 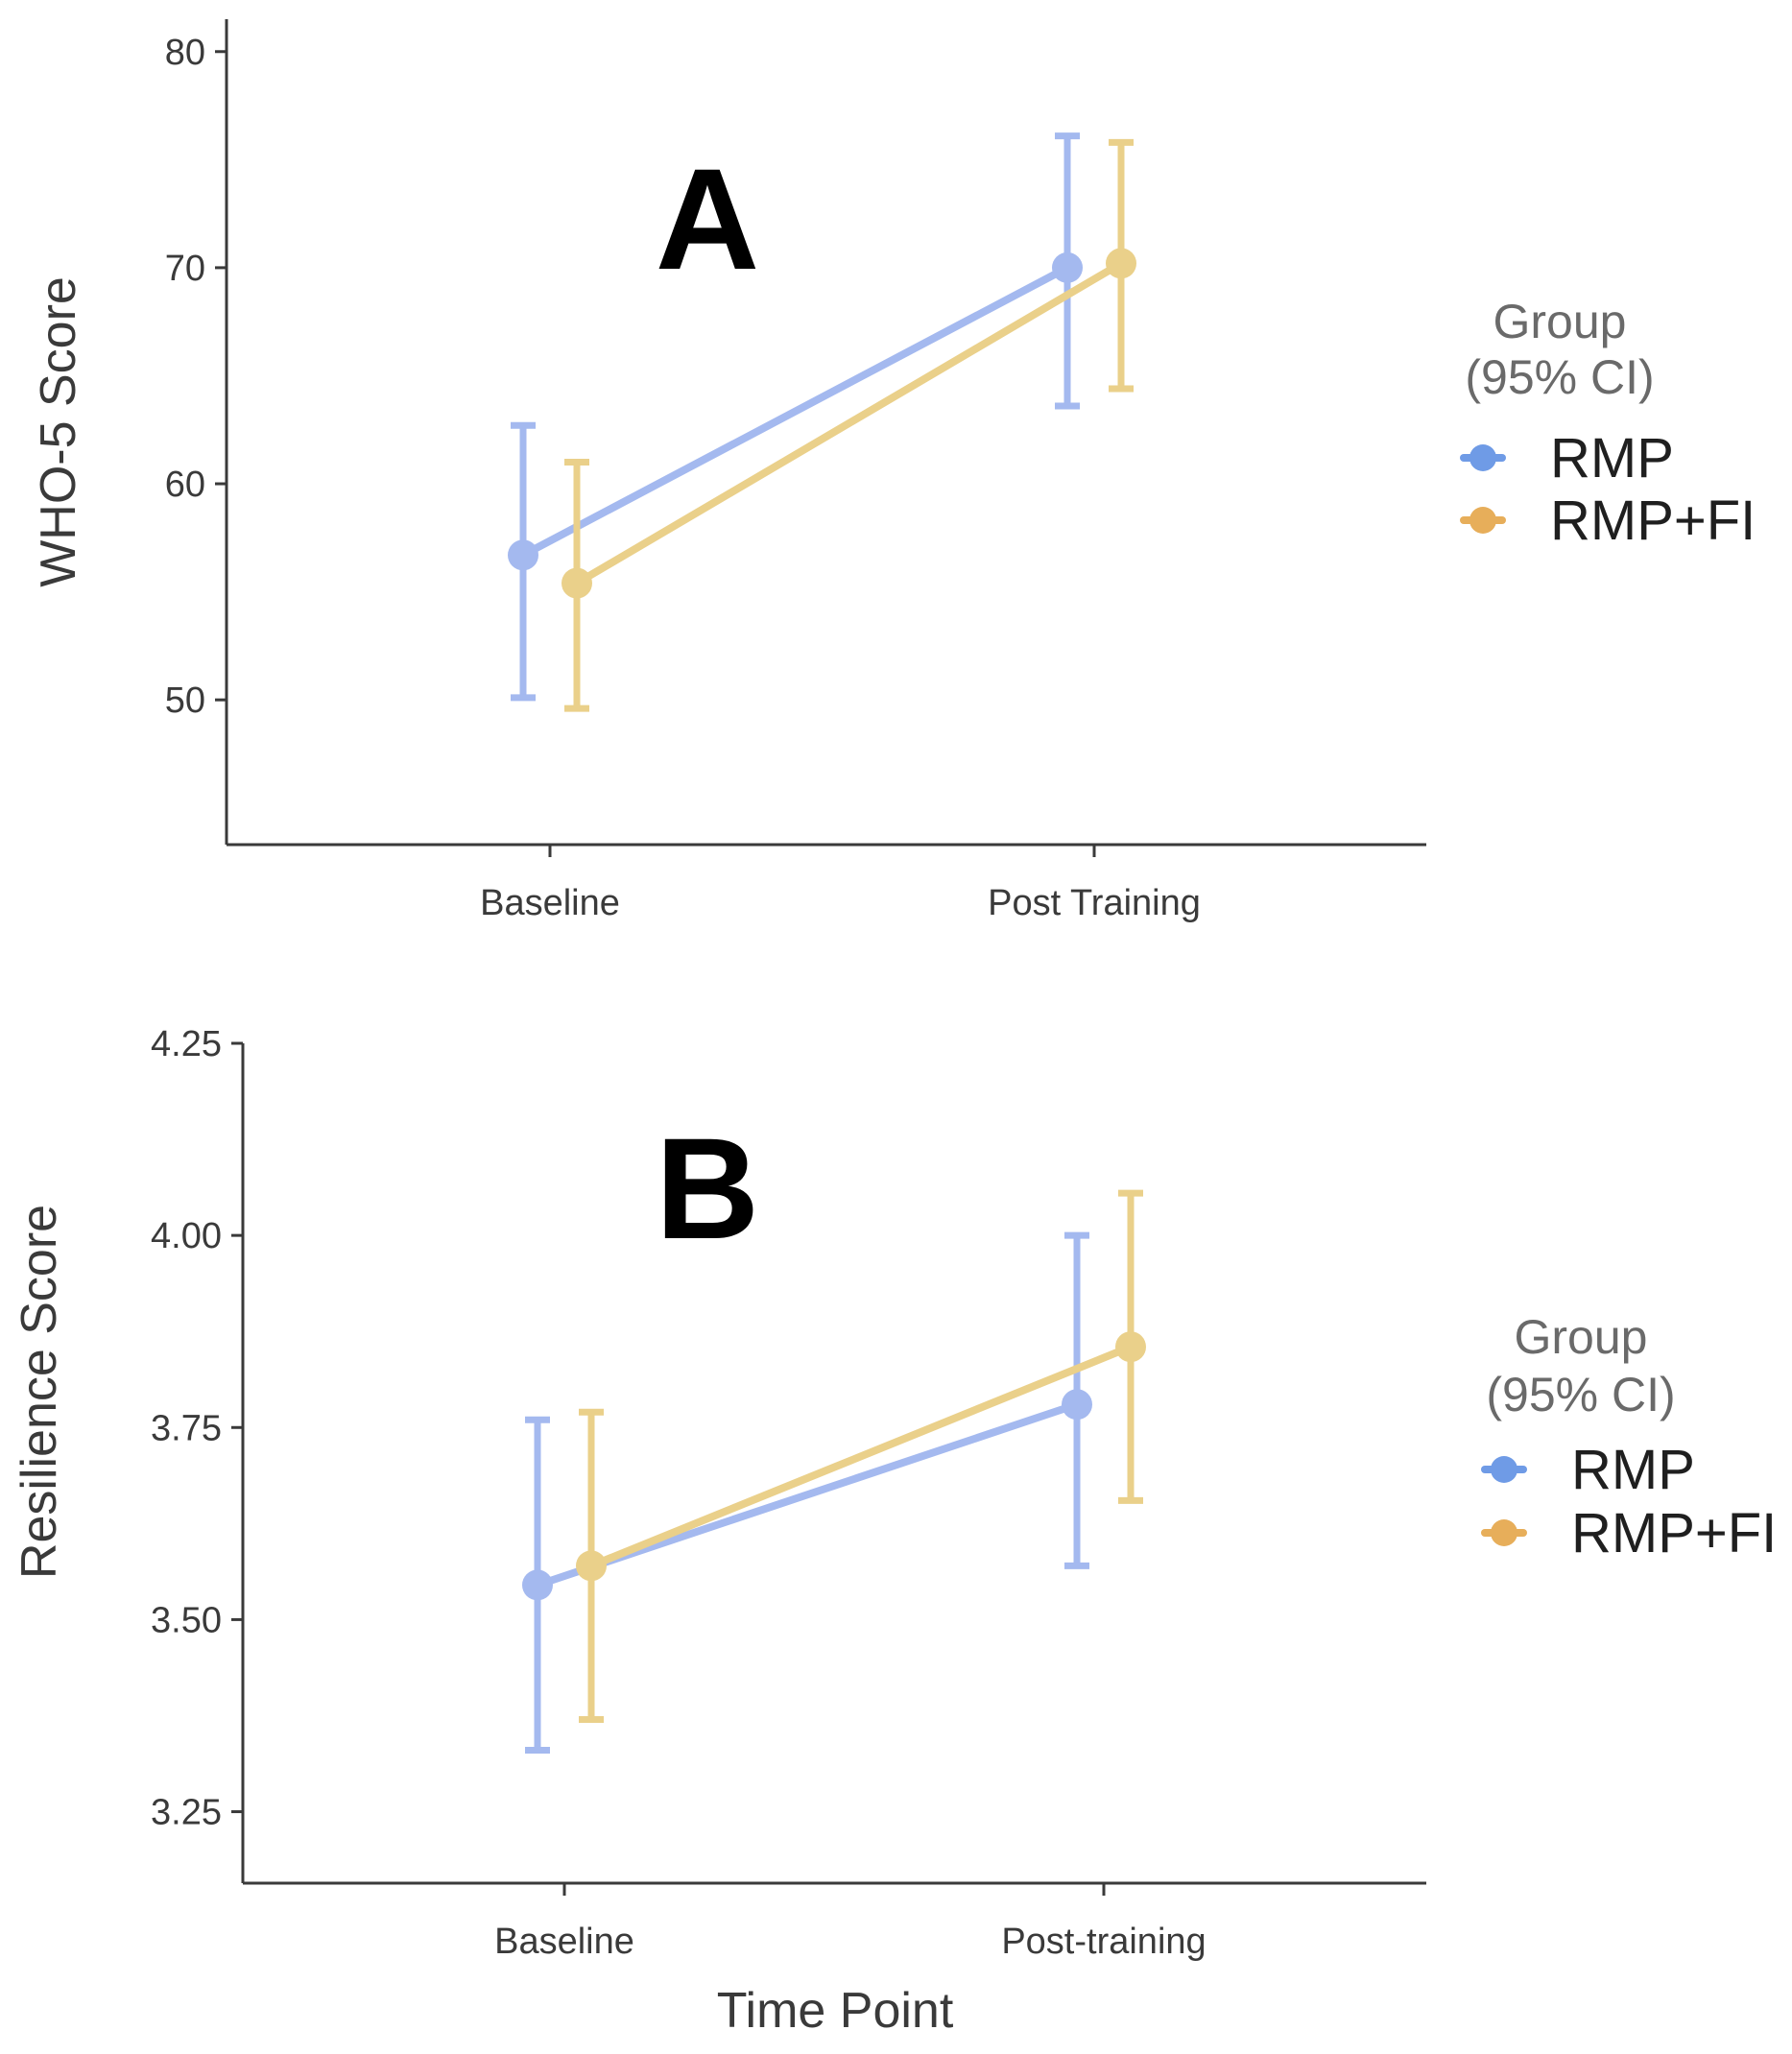 What do you see at coordinates (186, 1813) in the screenshot?
I see `y-tick-label: 3.25` at bounding box center [186, 1813].